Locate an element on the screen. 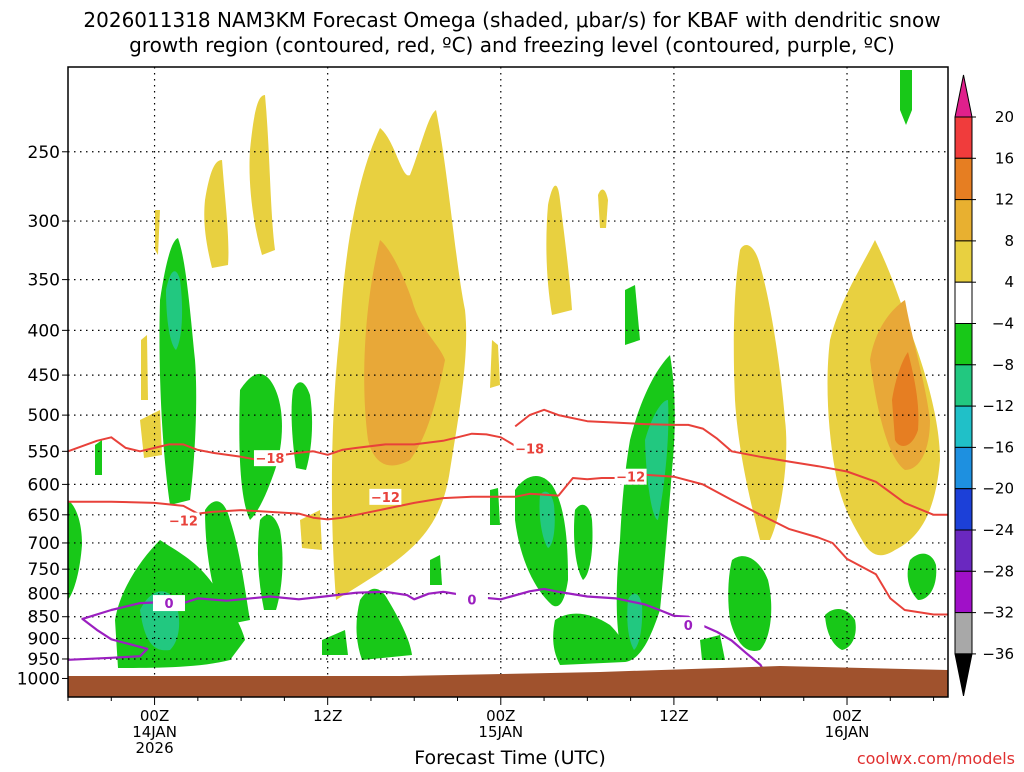 This screenshot has width=1024, height=772. x-axis-title: Forecast Time (UTC) is located at coordinates (509, 757).